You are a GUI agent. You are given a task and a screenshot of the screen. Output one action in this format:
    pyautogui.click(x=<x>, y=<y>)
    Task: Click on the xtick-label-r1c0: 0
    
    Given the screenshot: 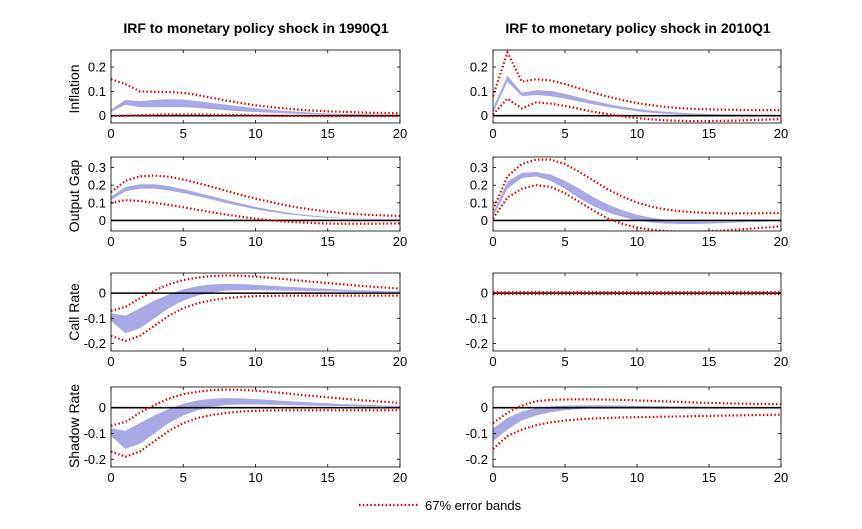 What is the action you would take?
    pyautogui.click(x=110, y=241)
    